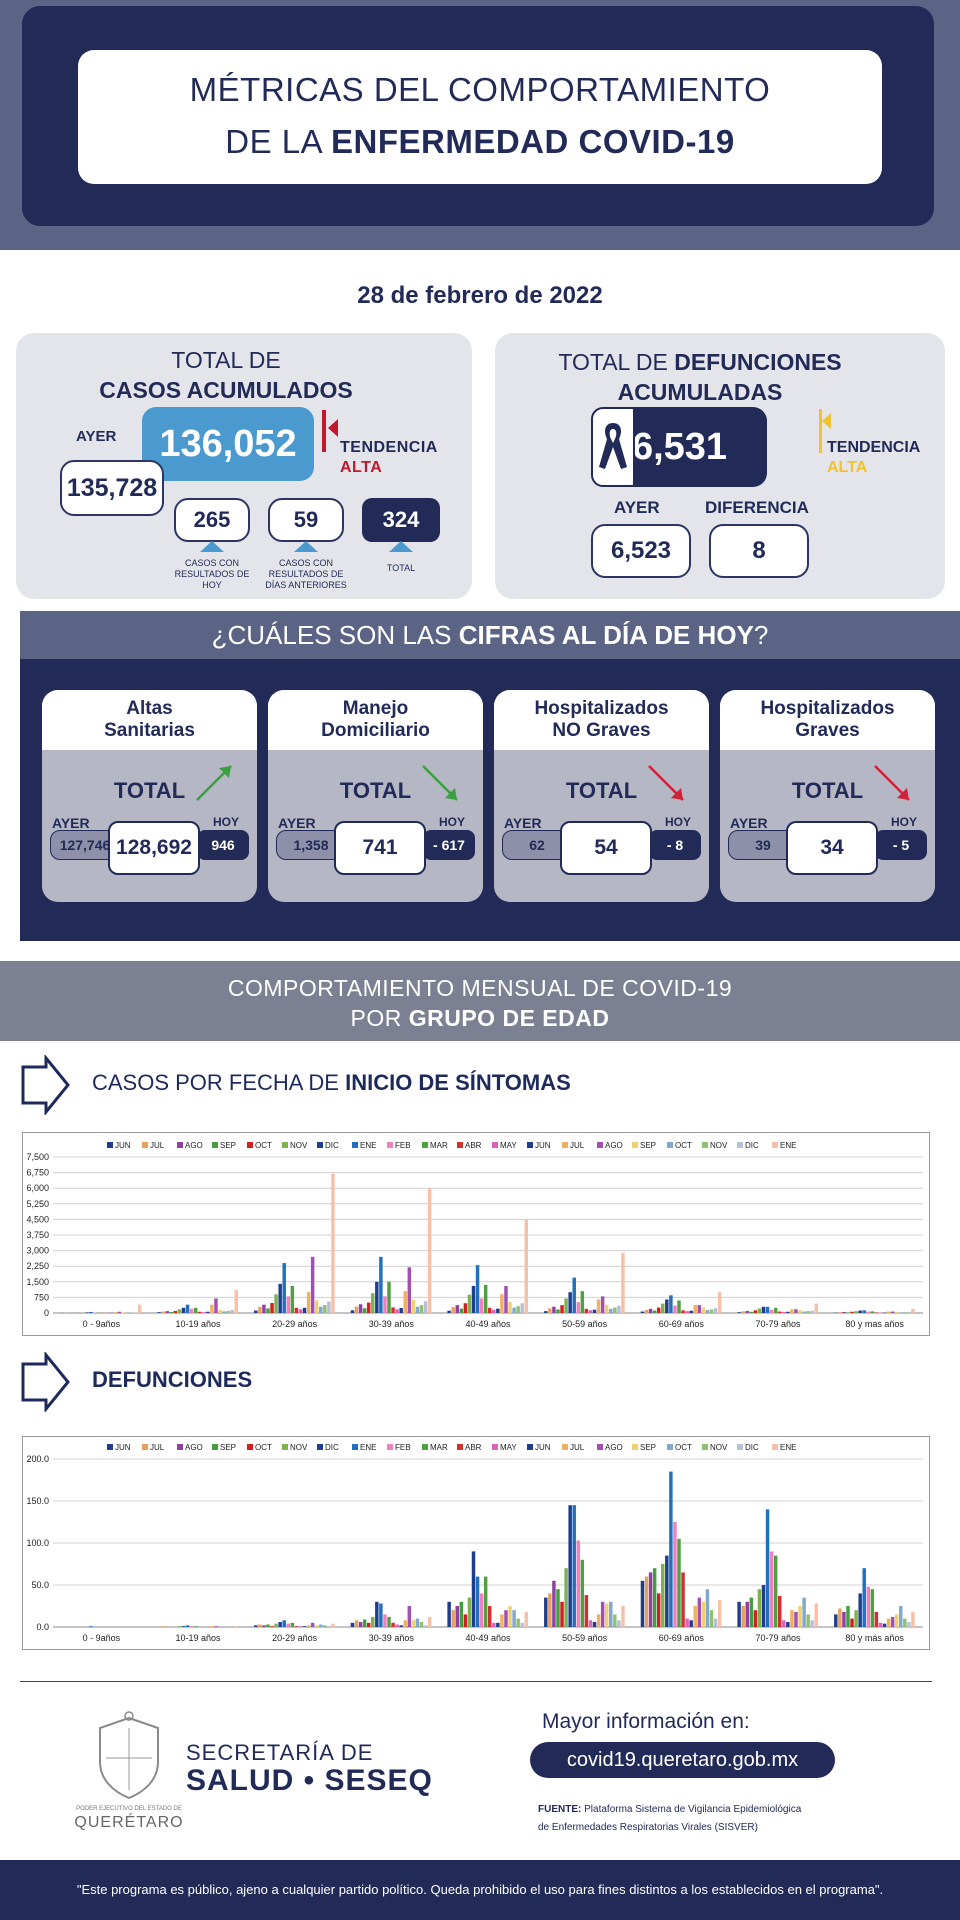  I want to click on title-line-1: MÉTRICAS DEL COMPORTAMIENTO, so click(480, 89).